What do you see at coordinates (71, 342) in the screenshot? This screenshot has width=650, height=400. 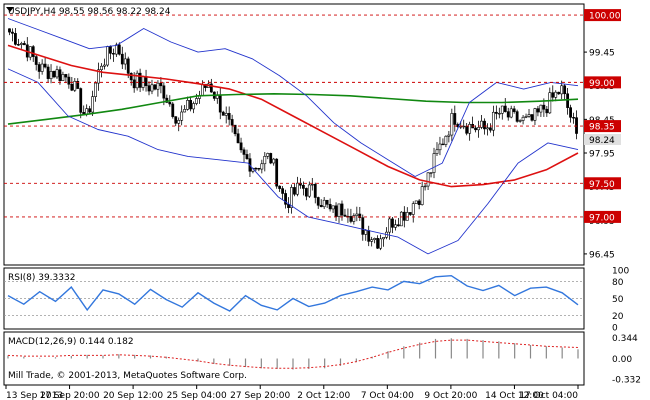 I see `macd-title: MACD(12,26,9) 0.144 0.182` at bounding box center [71, 342].